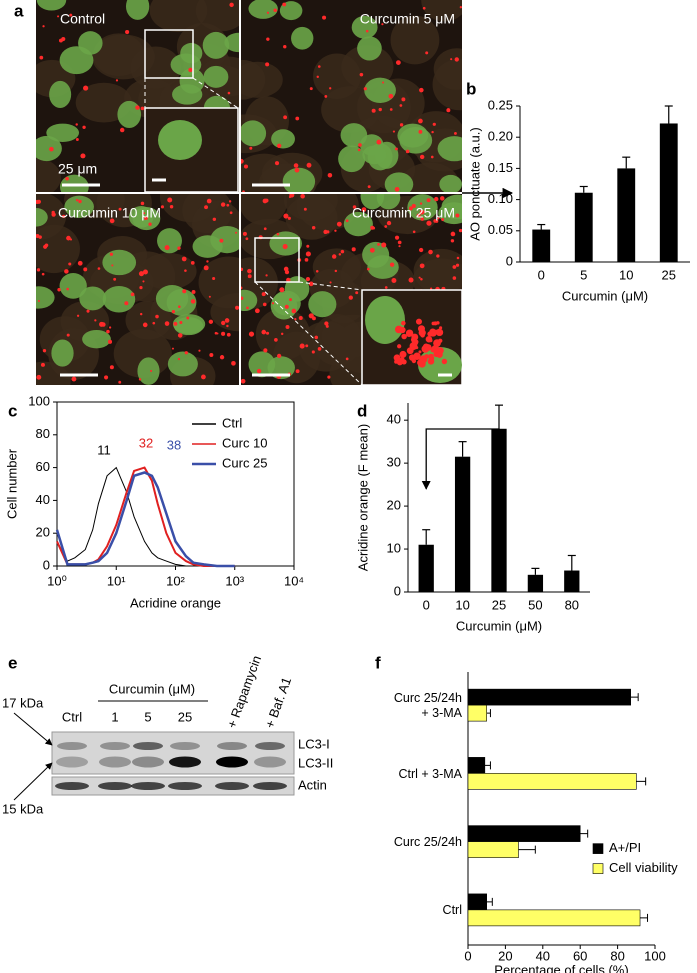  What do you see at coordinates (43, 433) in the screenshot?
I see `y-tick-label: 80` at bounding box center [43, 433].